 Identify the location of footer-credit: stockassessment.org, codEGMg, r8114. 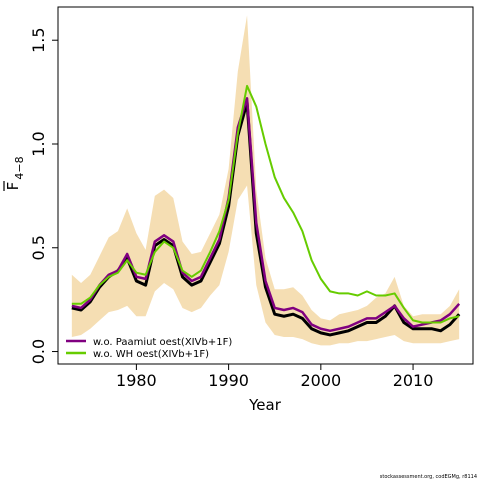
(428, 477).